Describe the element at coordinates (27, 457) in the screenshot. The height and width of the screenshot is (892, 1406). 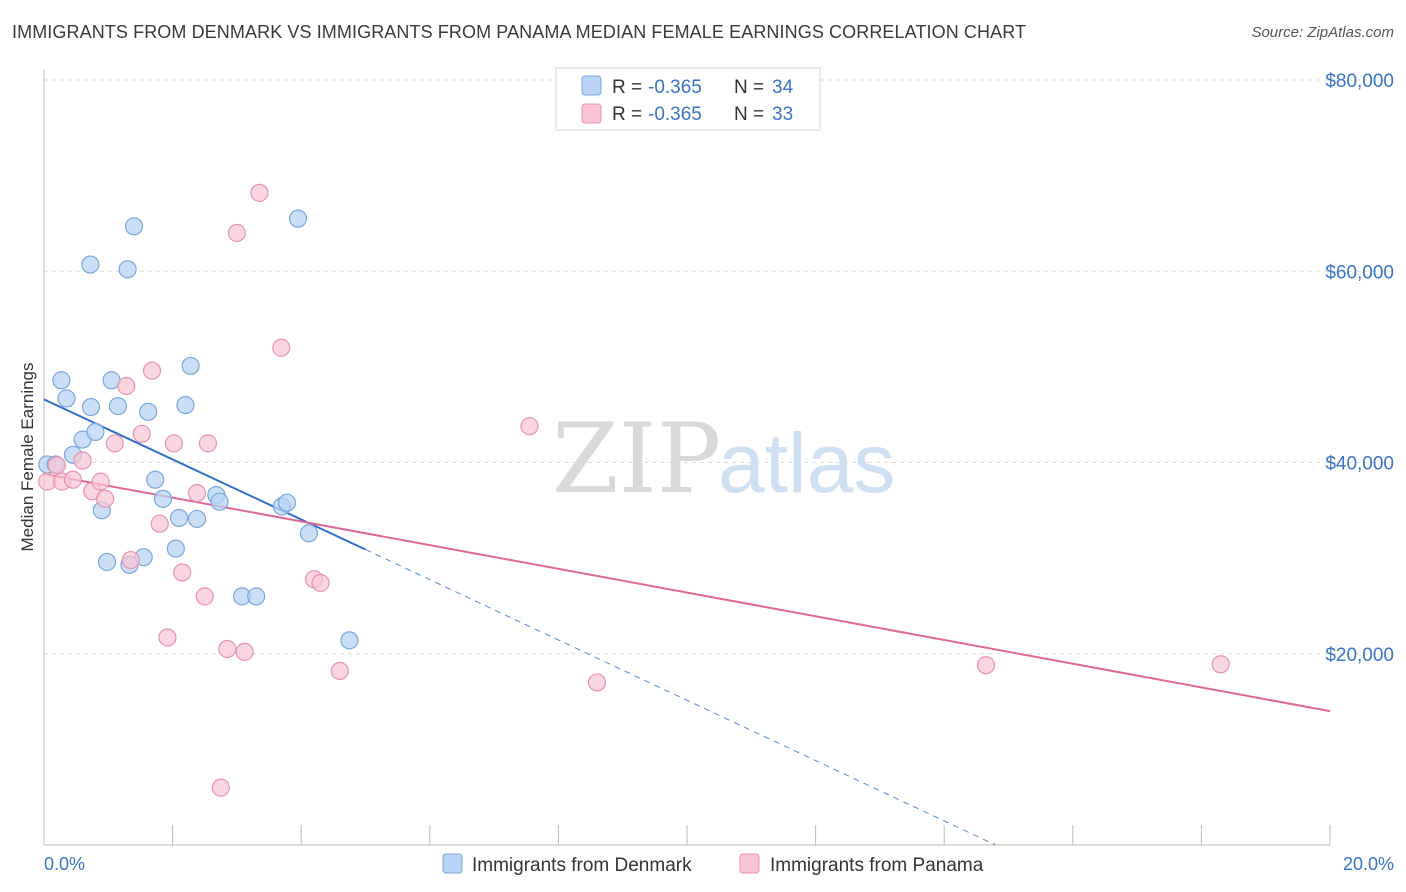
I see `y-axis-label: Median Female Earnings` at that location.